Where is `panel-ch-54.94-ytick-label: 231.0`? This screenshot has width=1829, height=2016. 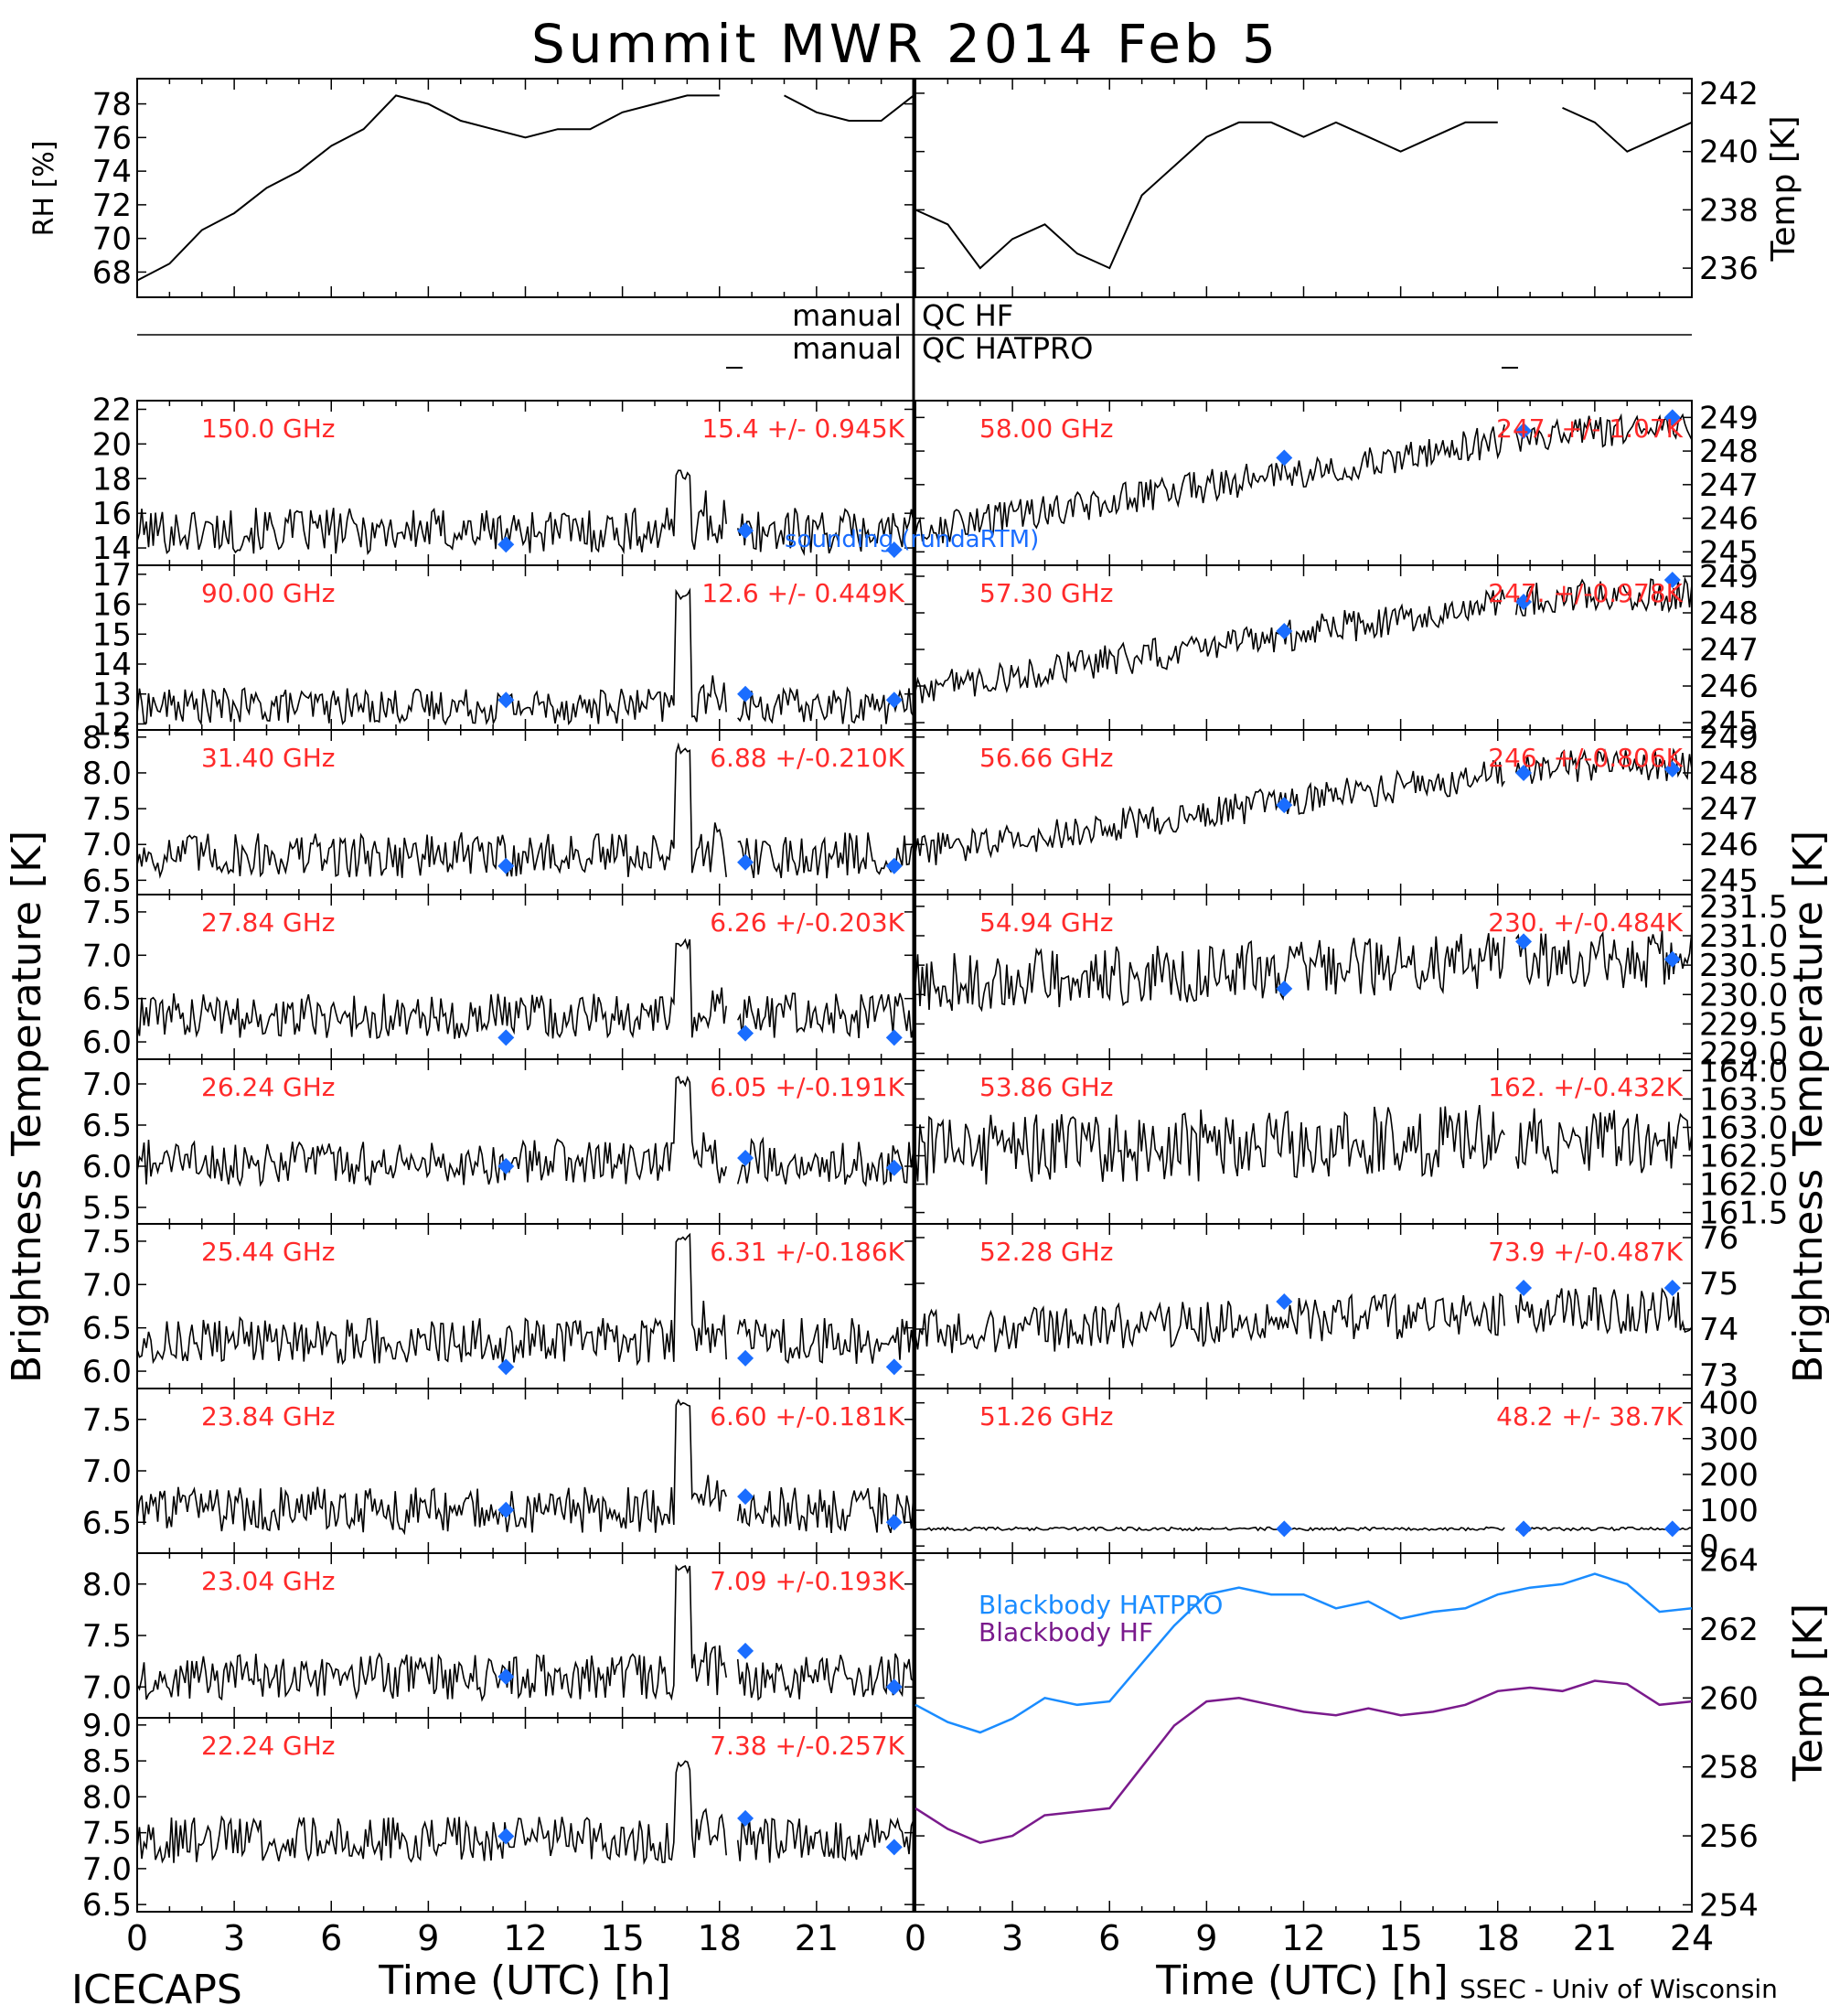
panel-ch-54.94-ytick-label: 231.0 is located at coordinates (1743, 936).